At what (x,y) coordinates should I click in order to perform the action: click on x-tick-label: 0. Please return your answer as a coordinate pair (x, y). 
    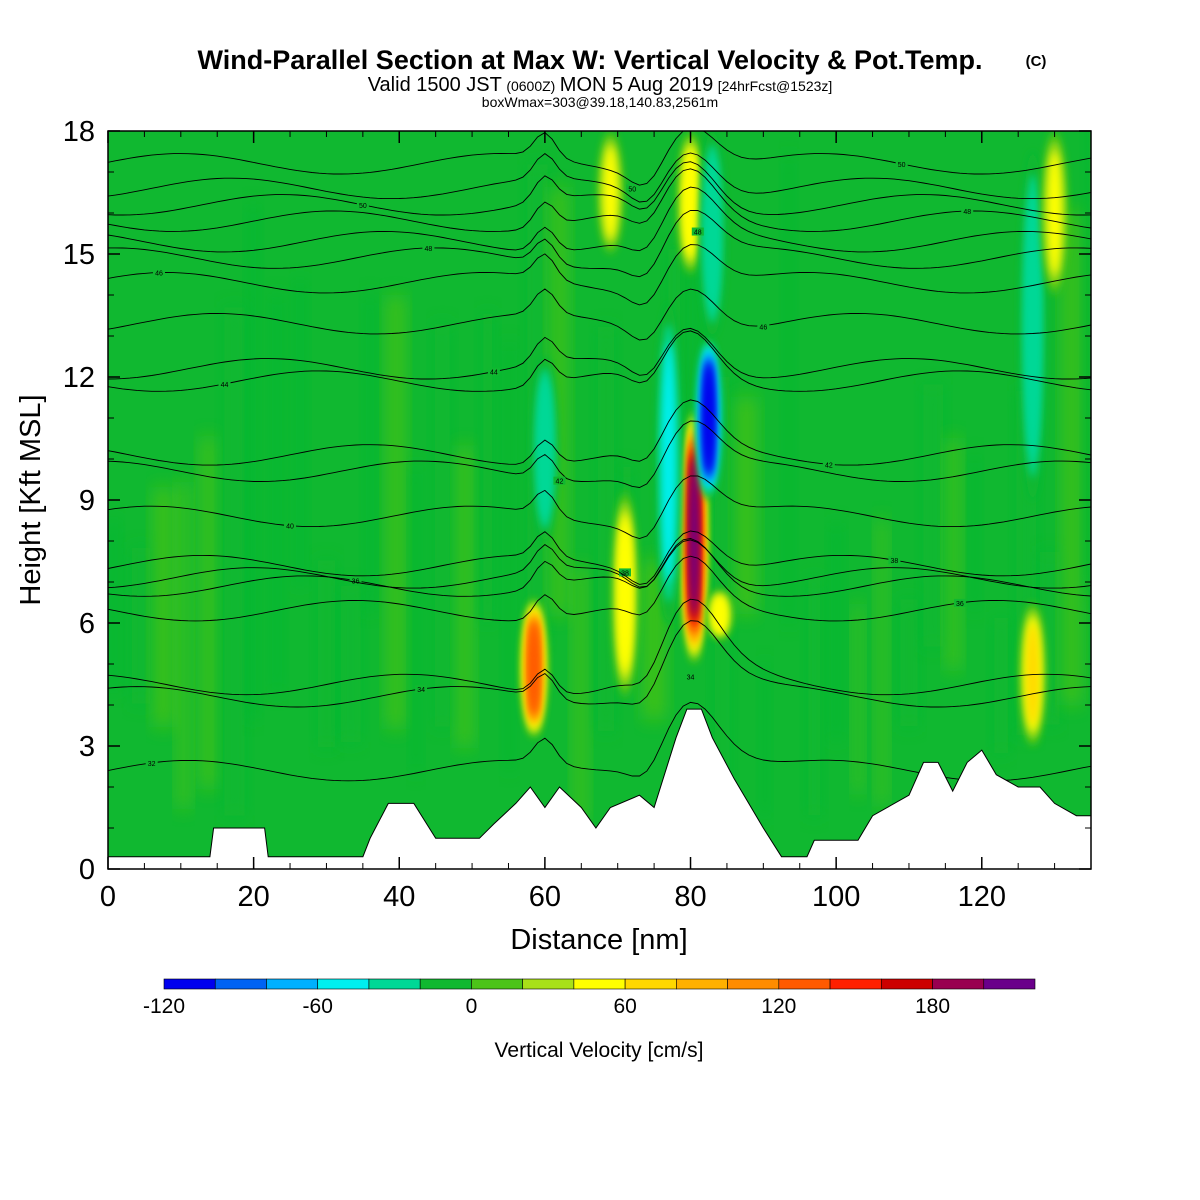
    Looking at the image, I should click on (108, 897).